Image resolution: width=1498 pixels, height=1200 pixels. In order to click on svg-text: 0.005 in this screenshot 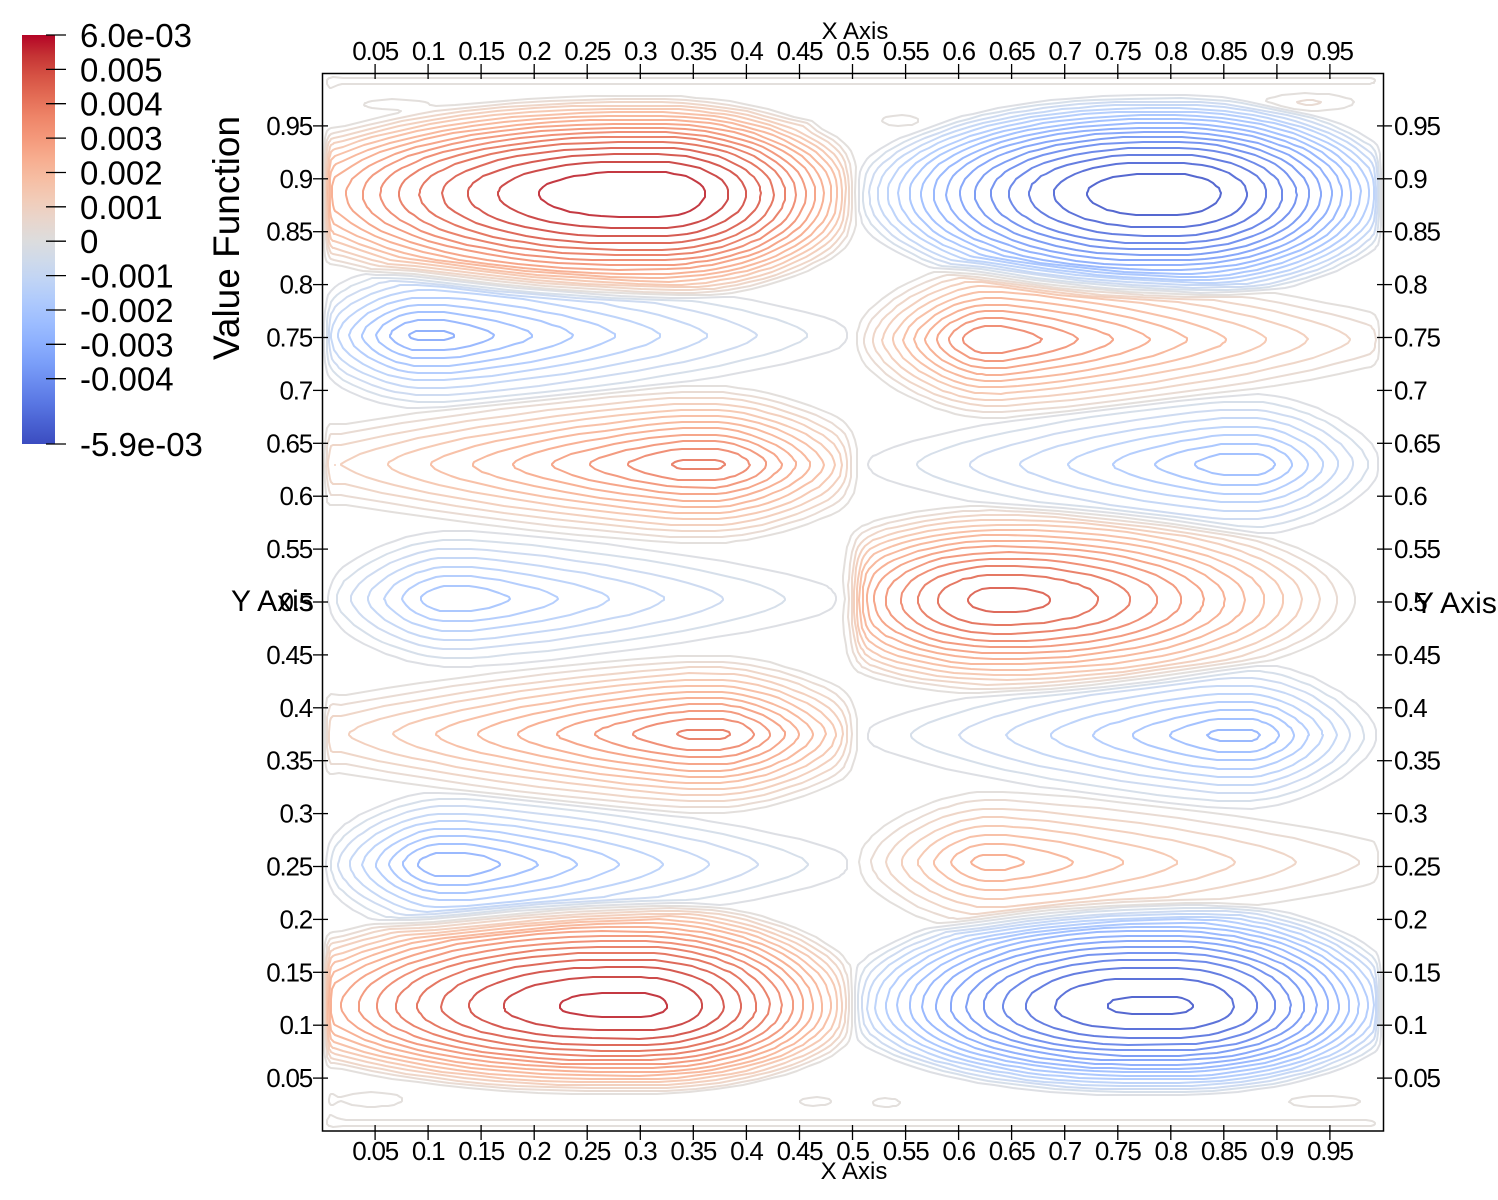, I will do `click(121, 69)`.